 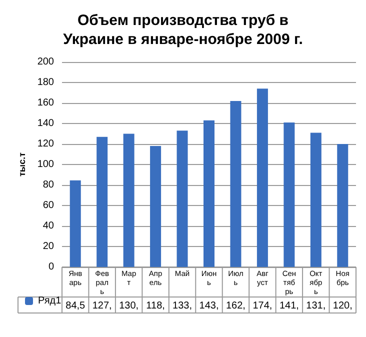 What do you see at coordinates (262, 306) in the screenshot?
I see `data-label: 174,` at bounding box center [262, 306].